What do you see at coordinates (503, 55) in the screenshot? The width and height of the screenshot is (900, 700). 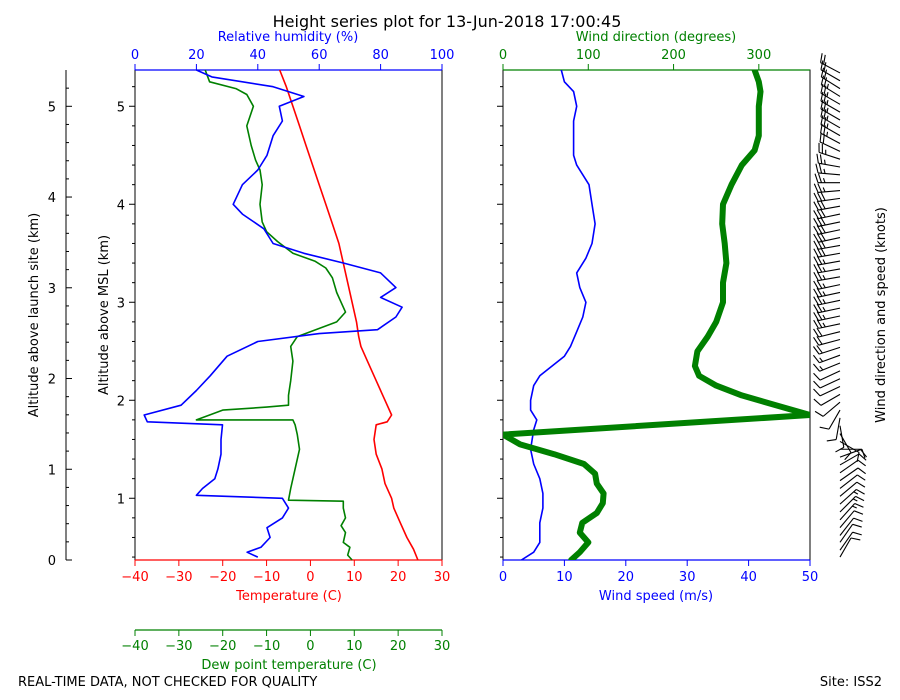 I see `direction-tick-label-0: 0` at bounding box center [503, 55].